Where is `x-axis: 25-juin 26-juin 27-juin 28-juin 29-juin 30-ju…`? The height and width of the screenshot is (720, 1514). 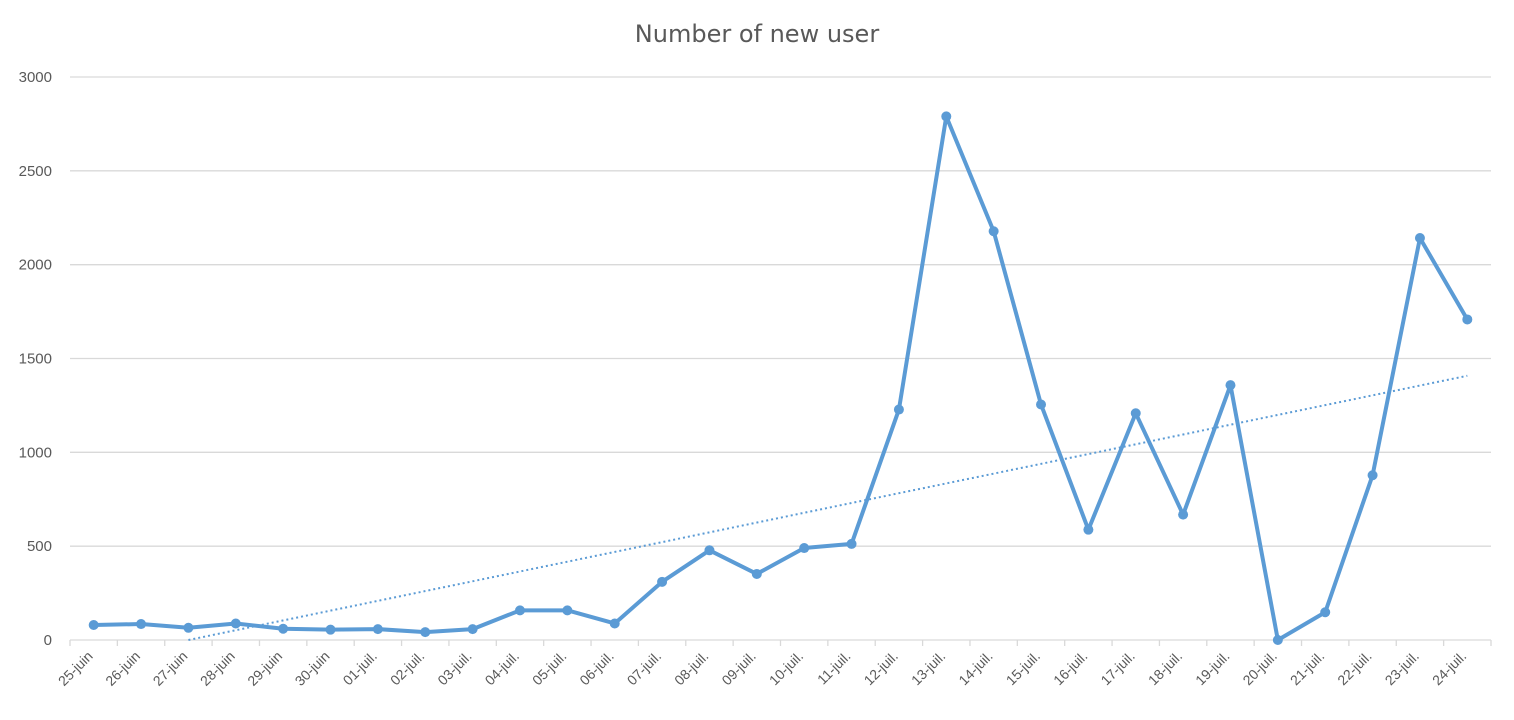 x-axis: 25-juin 26-juin 27-juin 28-juin 29-juin 30-ju… is located at coordinates (773, 664).